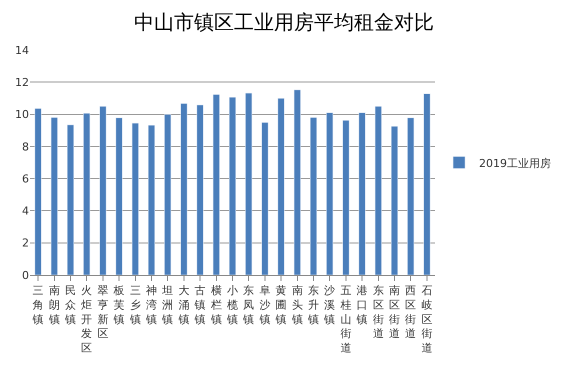 This screenshot has height=370, width=568. What do you see at coordinates (248, 305) in the screenshot?
I see `x-tick-label: 东凤镇` at bounding box center [248, 305].